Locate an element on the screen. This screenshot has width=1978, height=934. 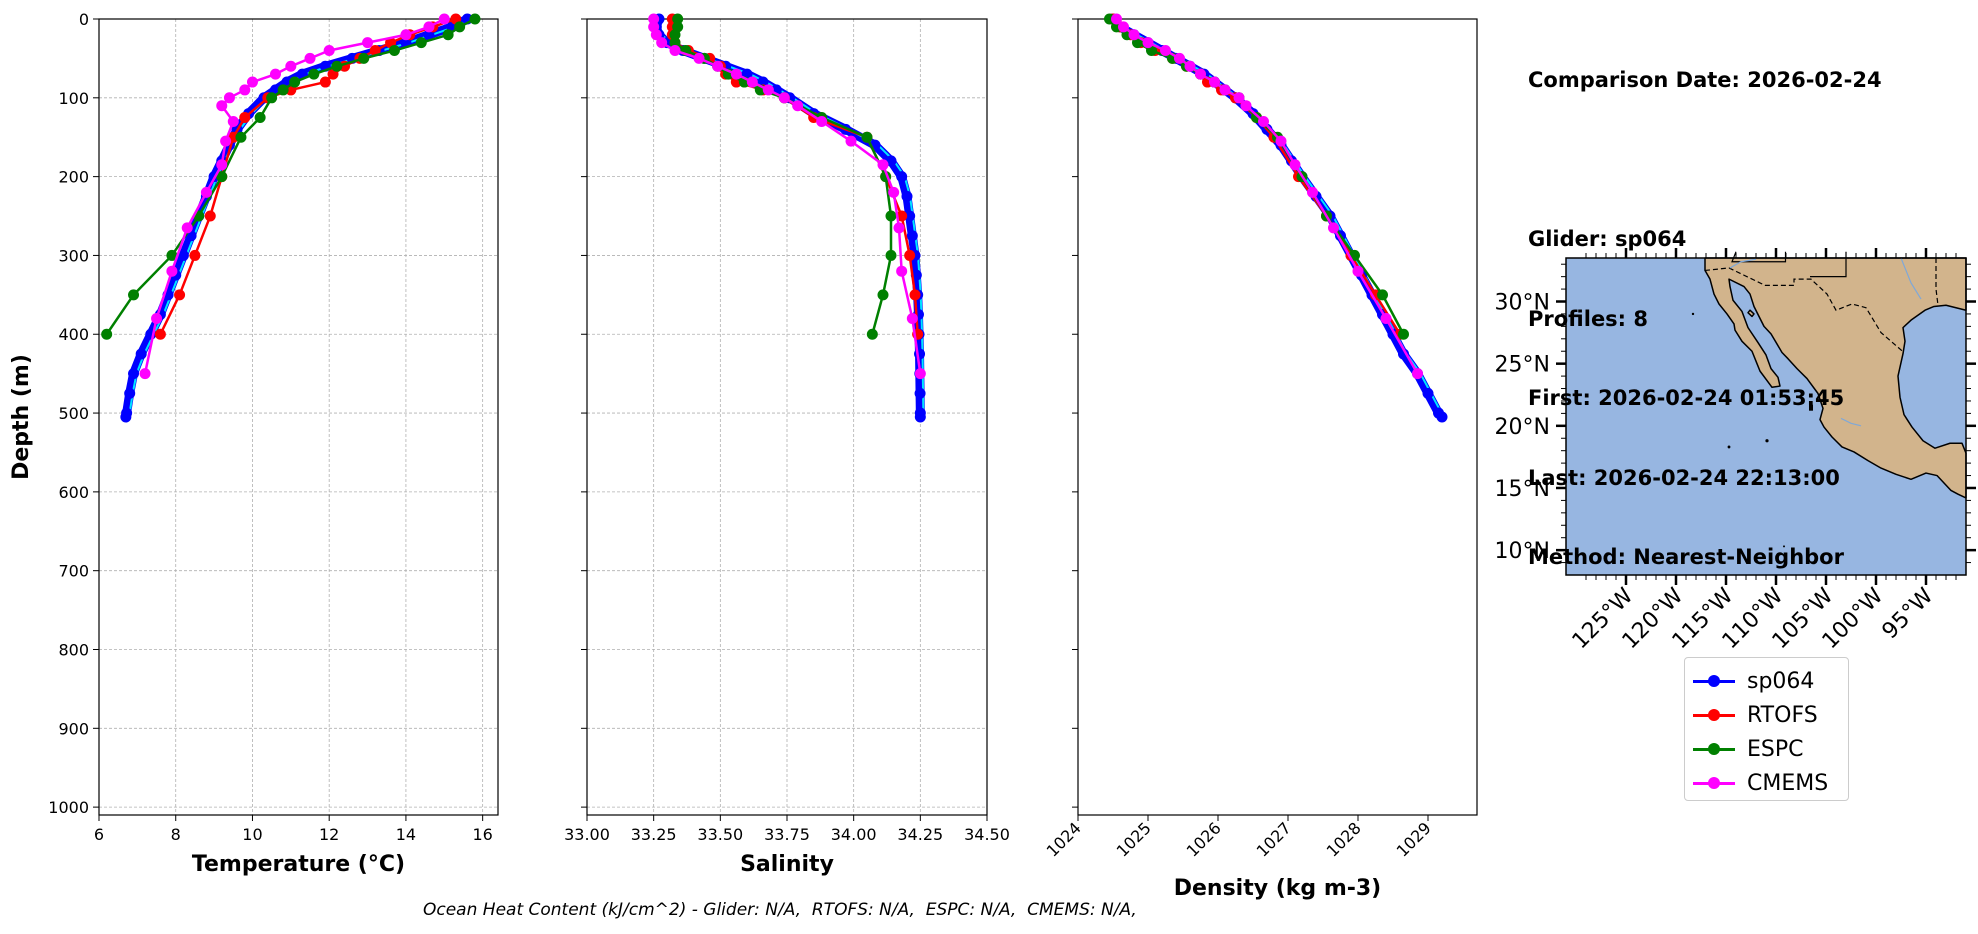
xtick-label: 1027 is located at coordinates (1274, 839).